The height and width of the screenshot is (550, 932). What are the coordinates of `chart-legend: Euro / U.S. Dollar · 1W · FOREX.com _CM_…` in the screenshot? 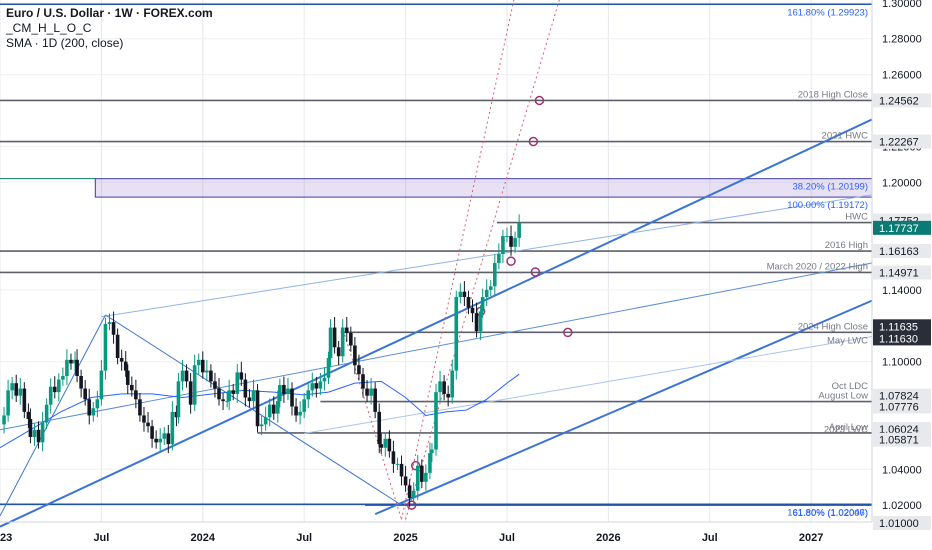 It's located at (109, 28).